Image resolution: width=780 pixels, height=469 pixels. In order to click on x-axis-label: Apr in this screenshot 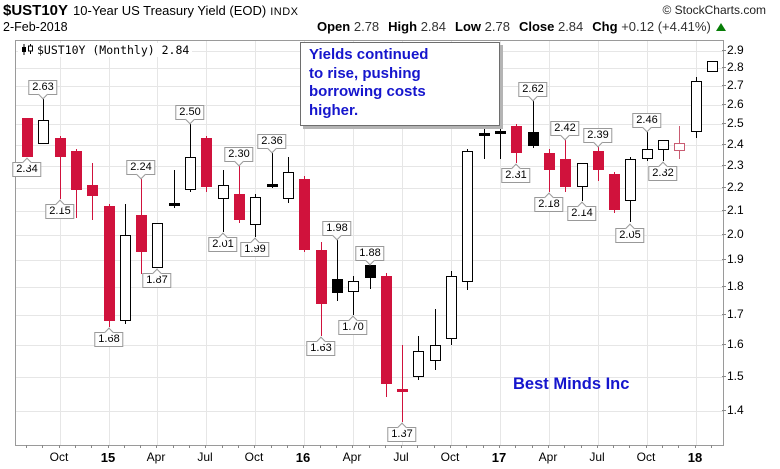, I will do `click(352, 457)`.